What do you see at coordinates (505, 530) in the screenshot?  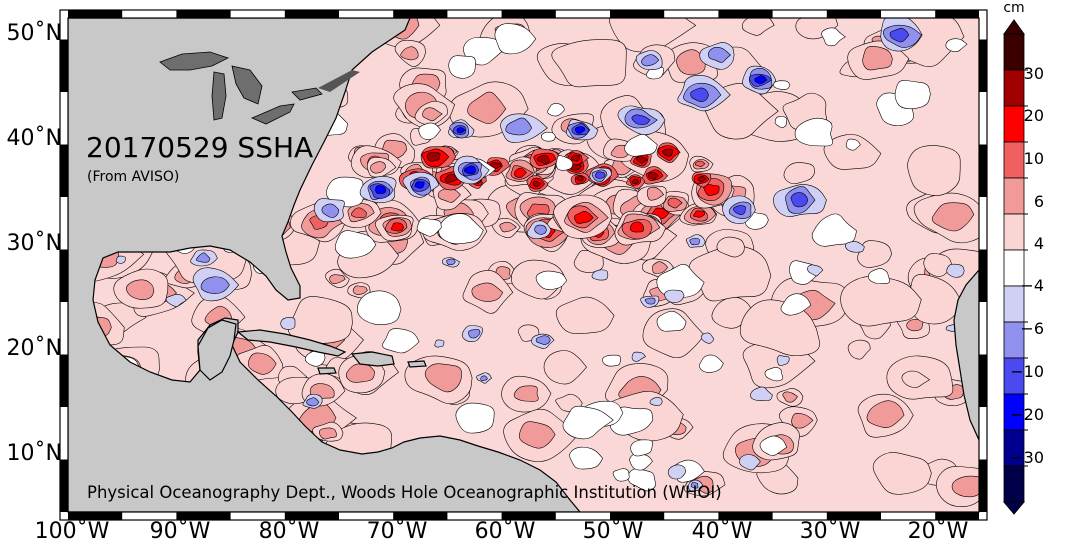 I see `lon-label-60w: 60˚W` at bounding box center [505, 530].